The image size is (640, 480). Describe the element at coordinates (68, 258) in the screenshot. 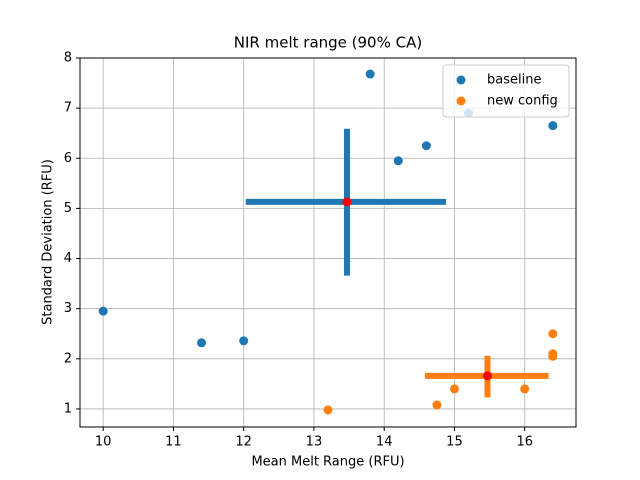

I see `y-tick-label: 4` at that location.